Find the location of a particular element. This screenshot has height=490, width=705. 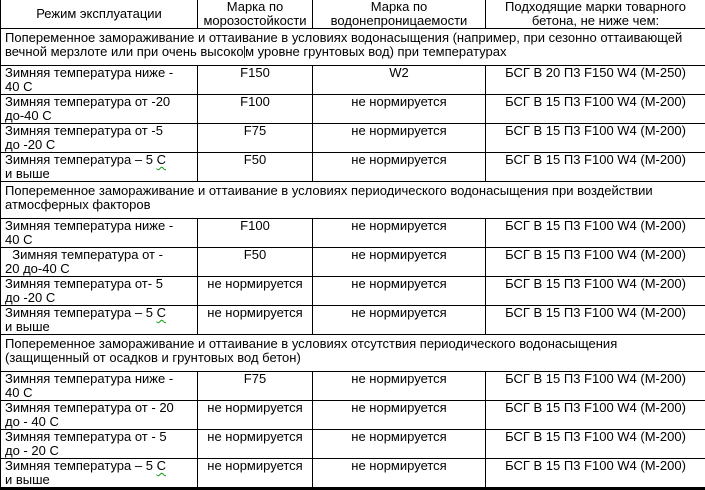

cell-operating-mode: Зимняя температура от -5 до -20 С is located at coordinates (99, 138).